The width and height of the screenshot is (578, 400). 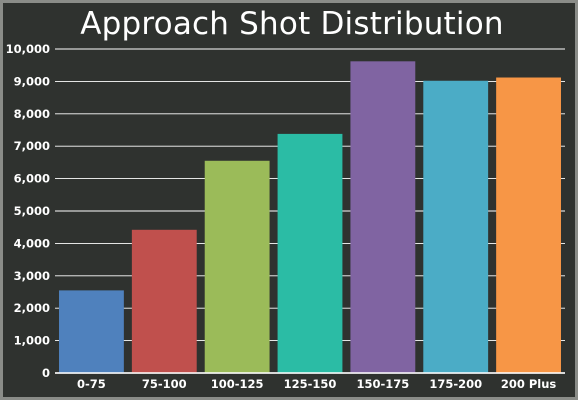 I want to click on x-tick-label: 125-150, so click(x=310, y=384).